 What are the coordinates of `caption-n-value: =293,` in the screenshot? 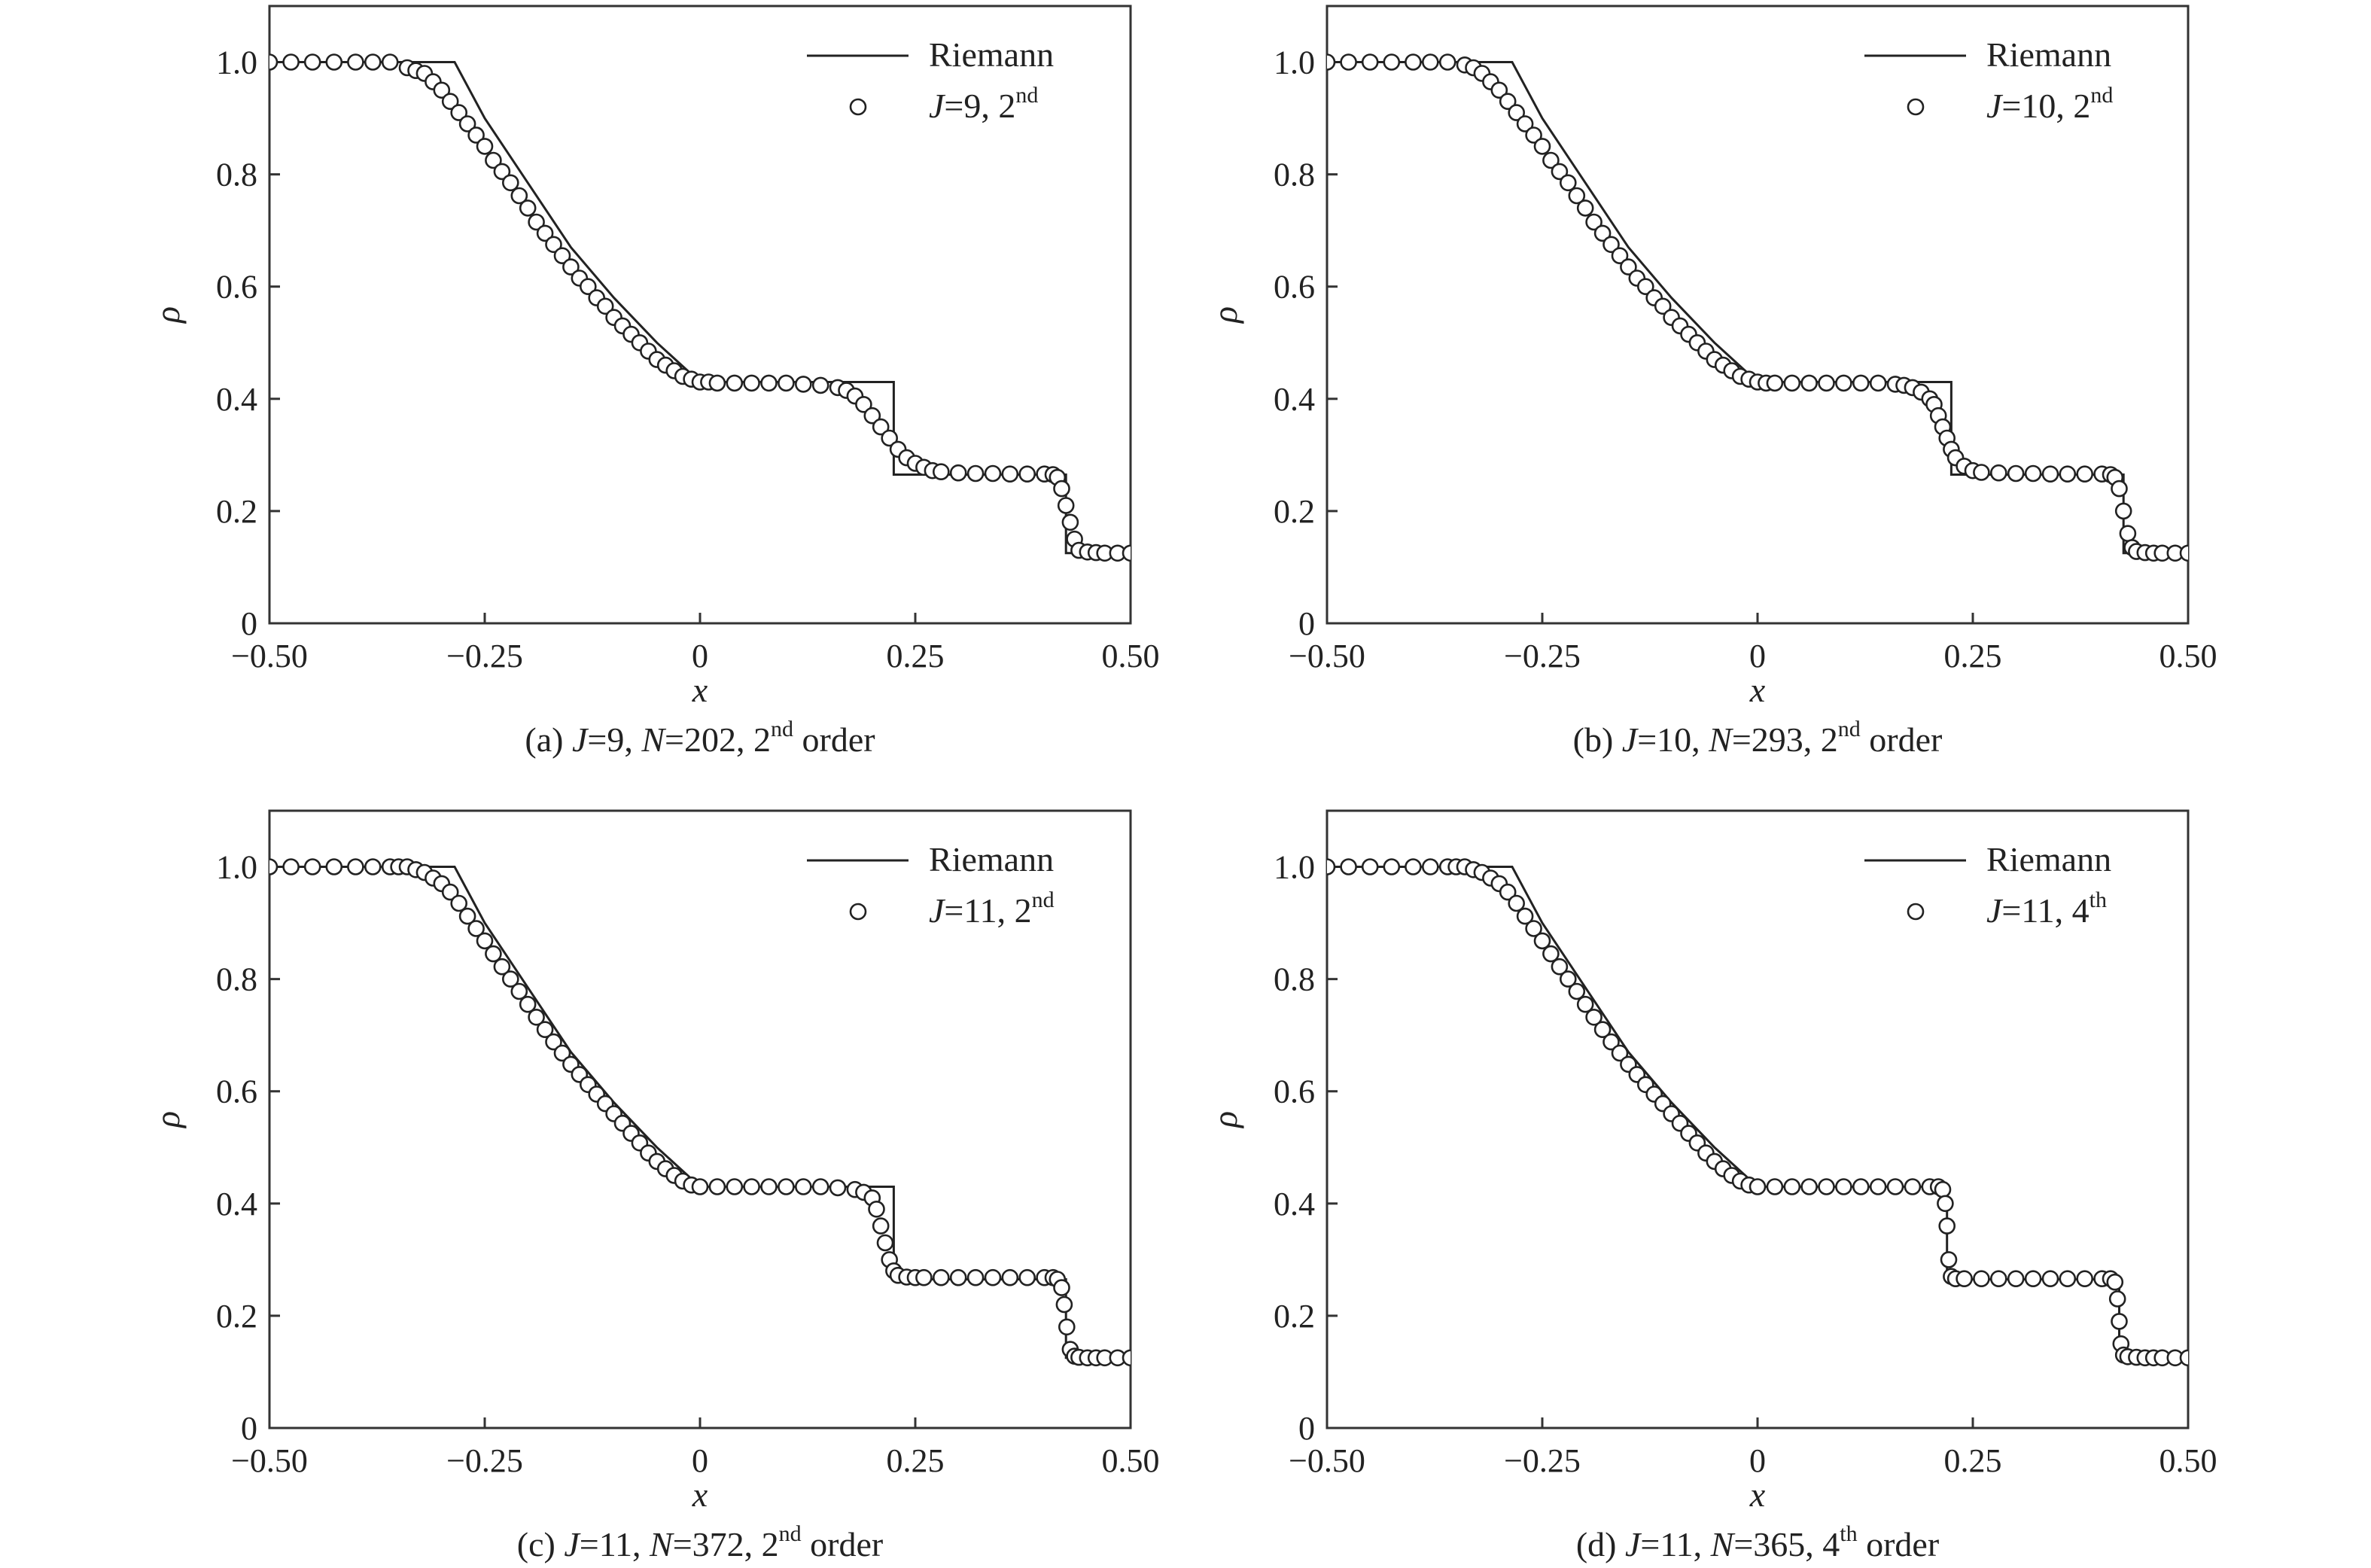 It's located at (1776, 739).